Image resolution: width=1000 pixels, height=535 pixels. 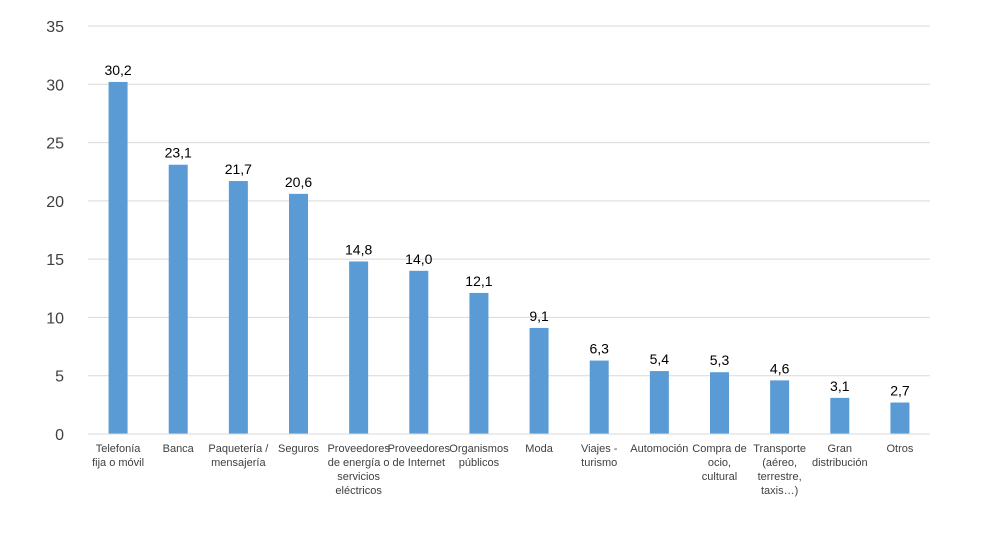 What do you see at coordinates (780, 368) in the screenshot?
I see `data-label: 4,6` at bounding box center [780, 368].